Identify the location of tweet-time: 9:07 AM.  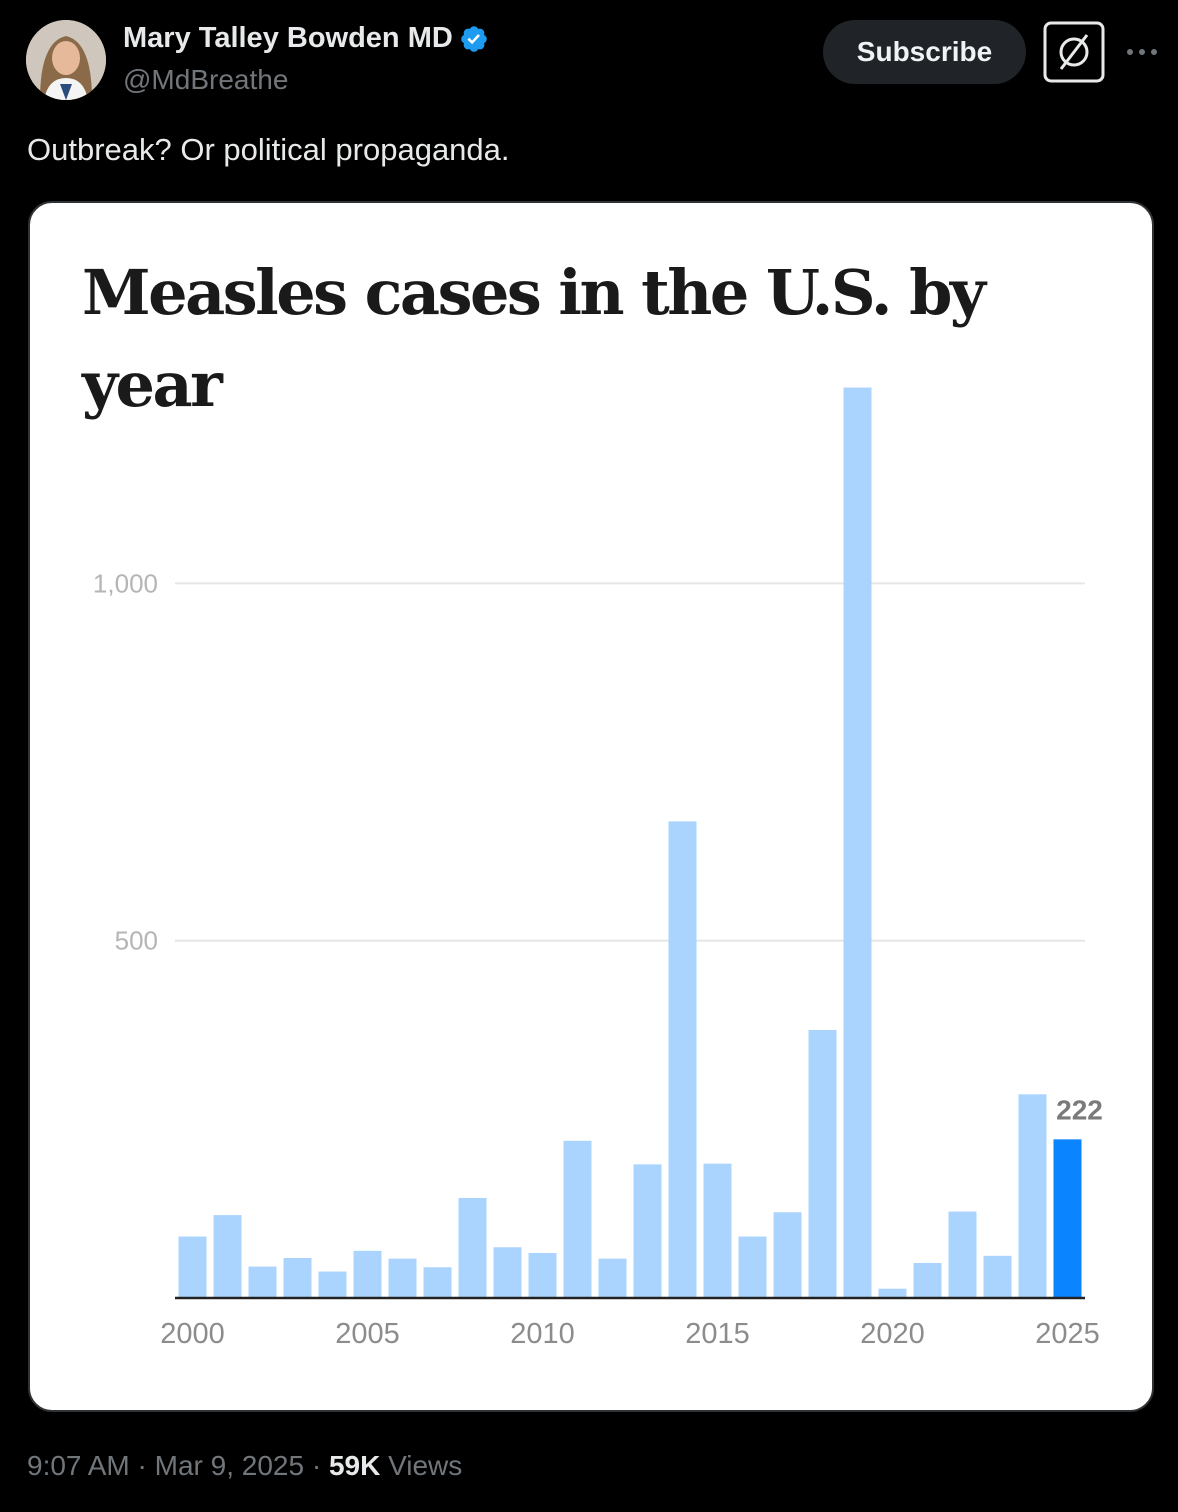
(78, 1465).